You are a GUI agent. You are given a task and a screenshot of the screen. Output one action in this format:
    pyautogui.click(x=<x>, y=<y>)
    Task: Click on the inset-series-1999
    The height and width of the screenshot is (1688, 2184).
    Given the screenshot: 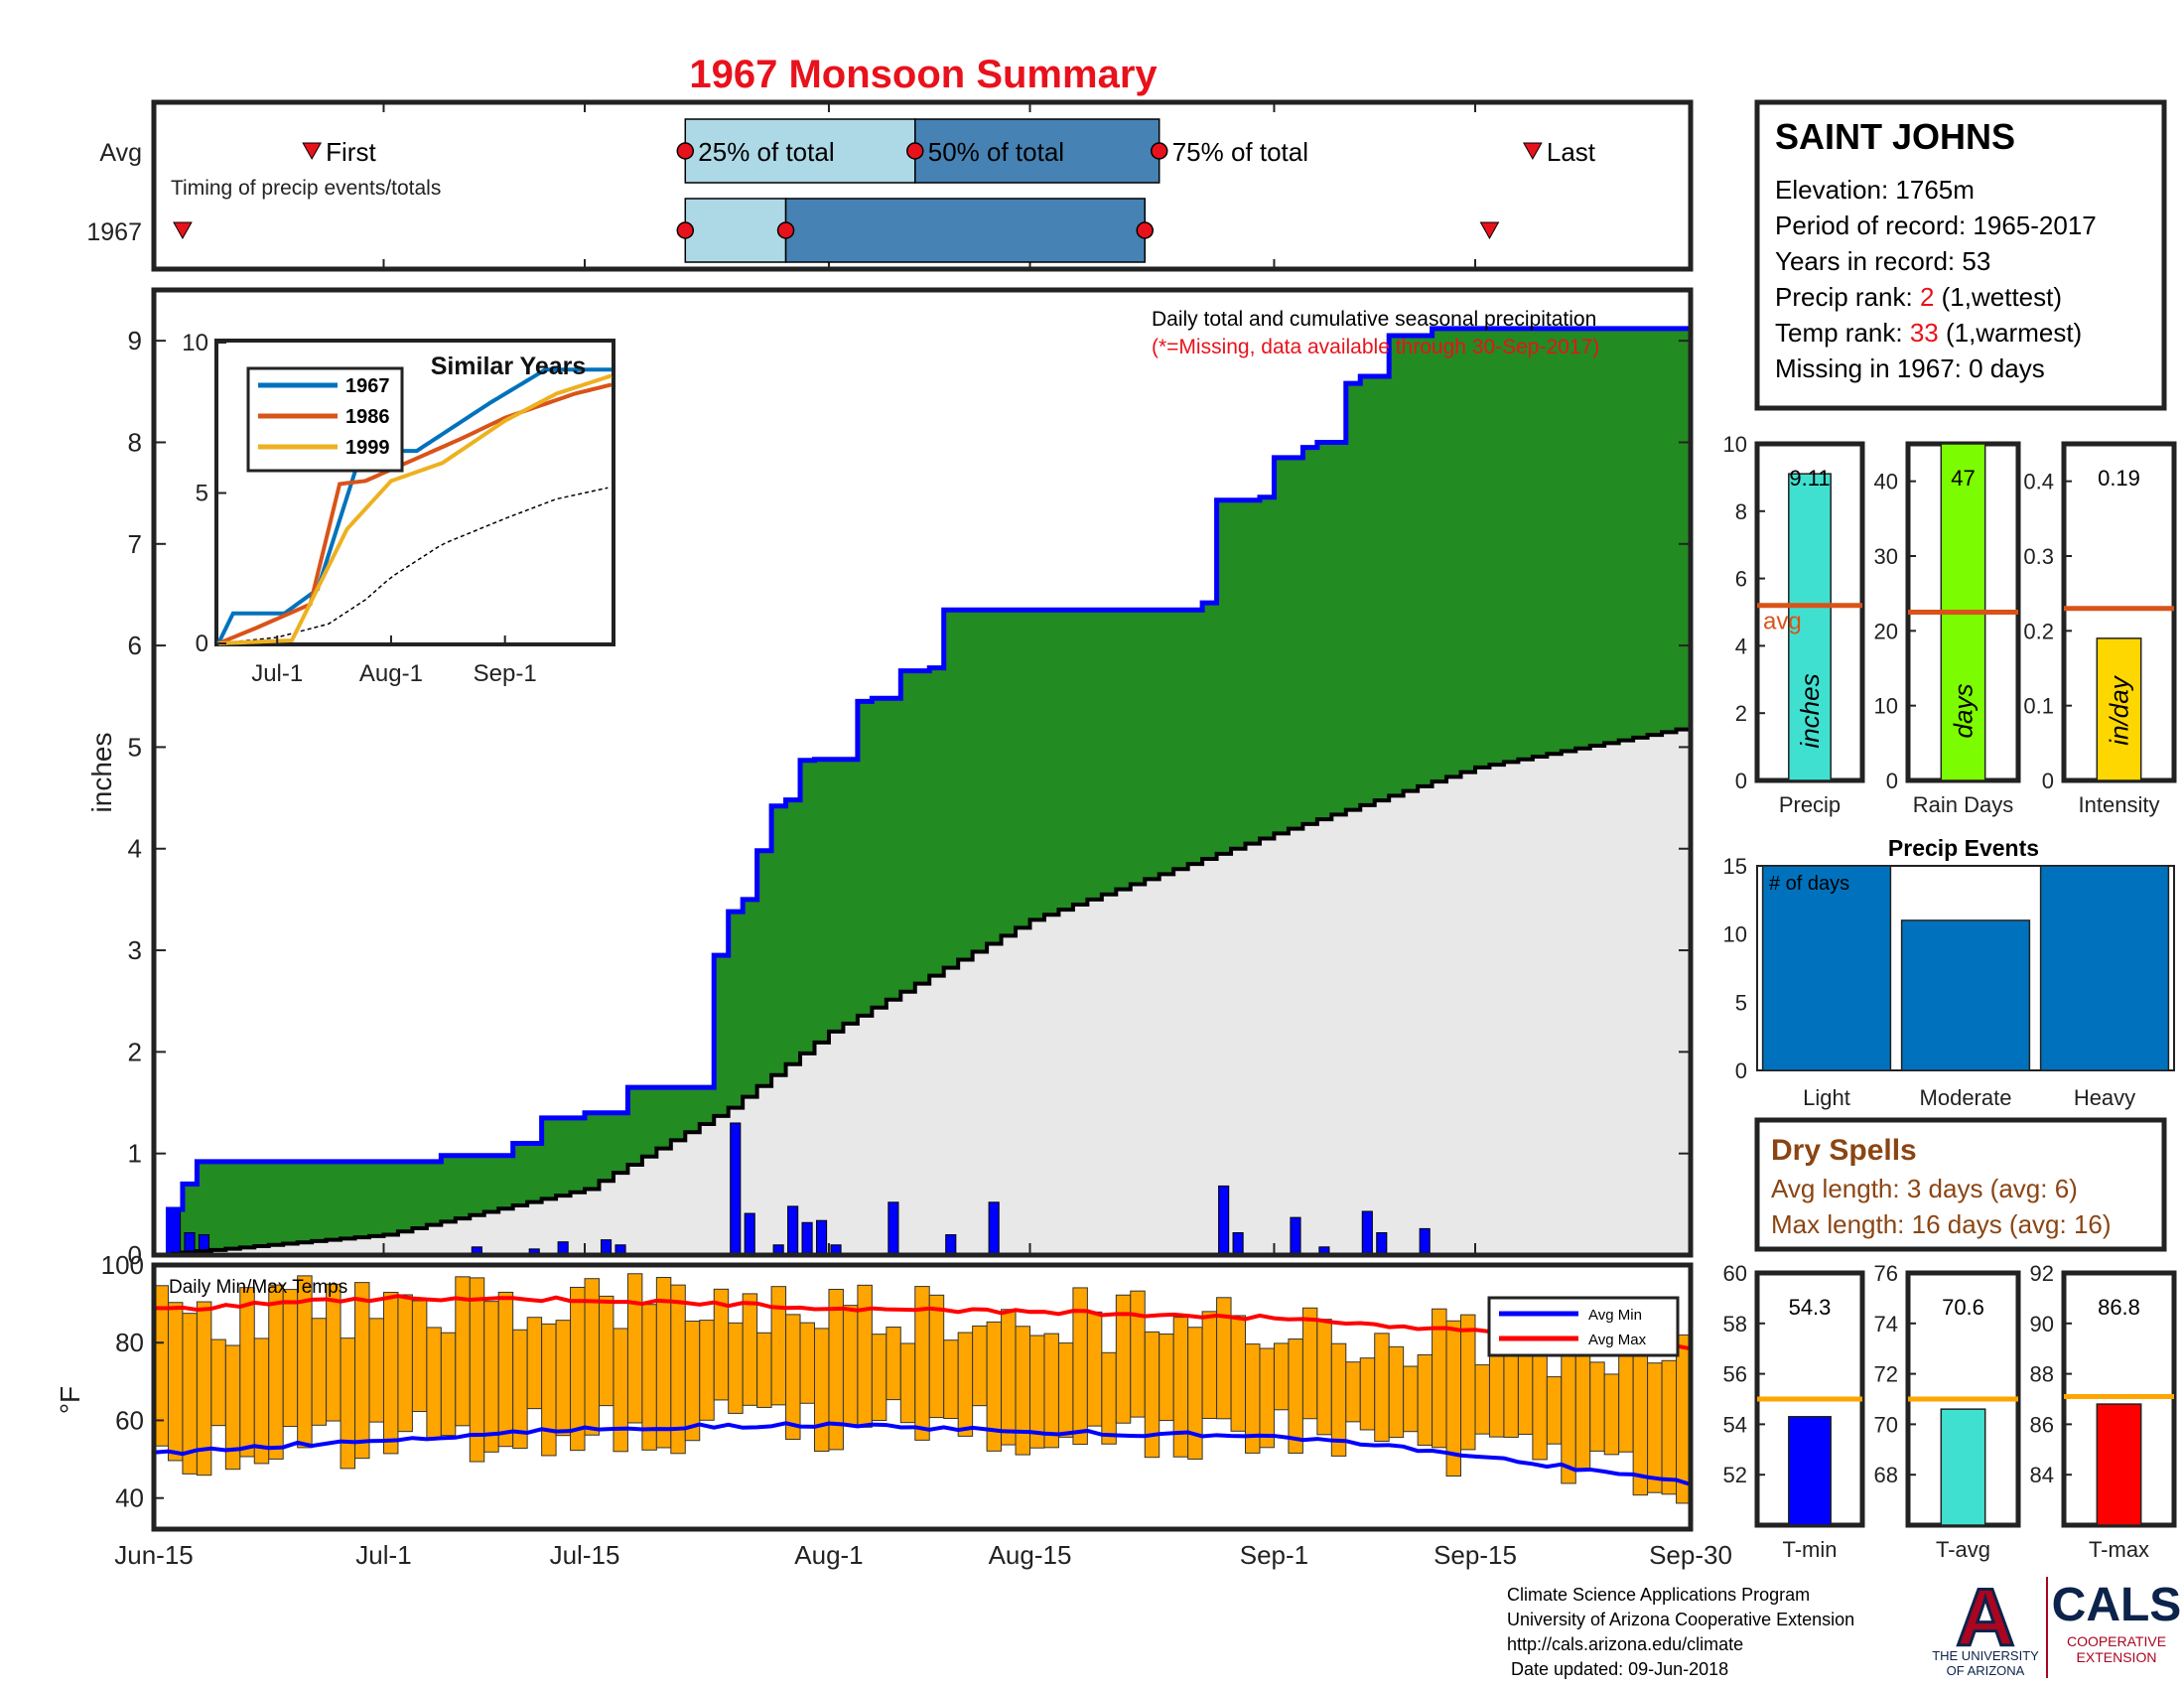 What is the action you would take?
    pyautogui.click(x=415, y=509)
    